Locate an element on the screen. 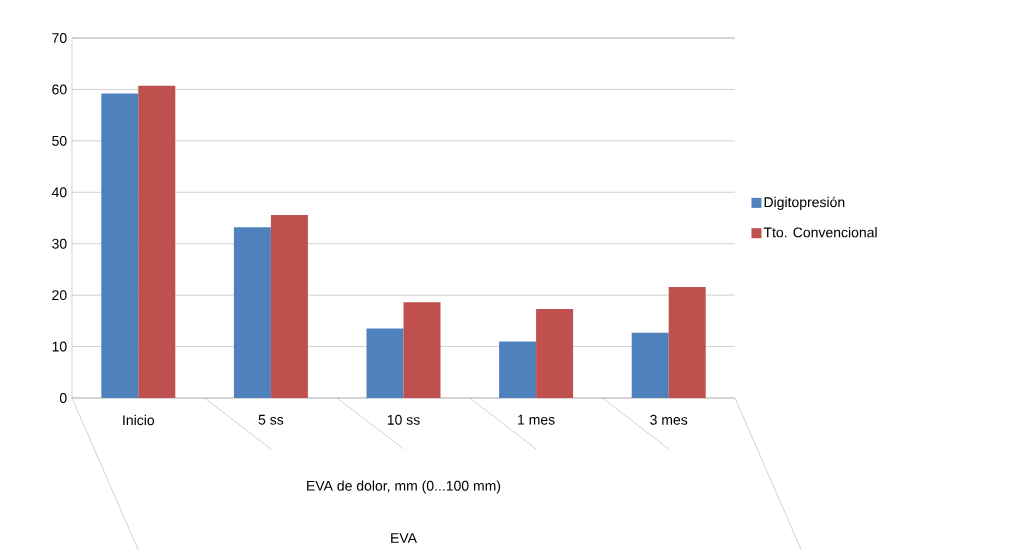  x-tick-label: 3 mes is located at coordinates (669, 419).